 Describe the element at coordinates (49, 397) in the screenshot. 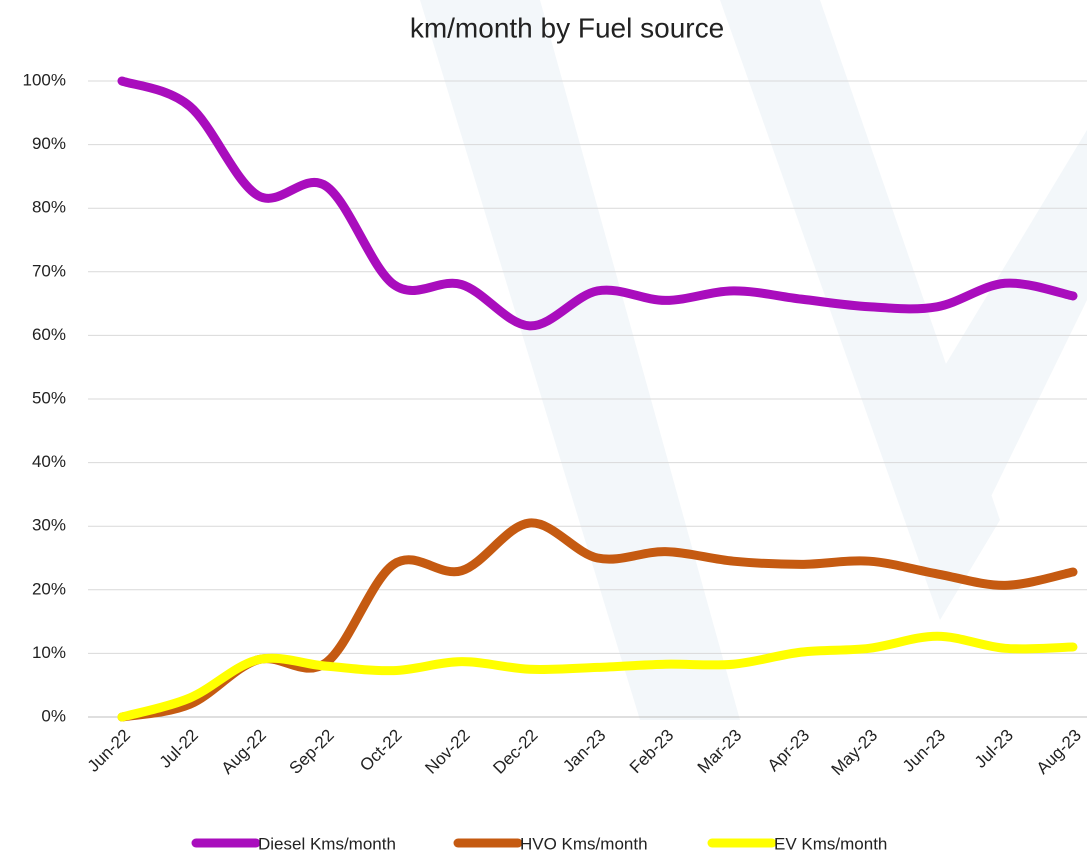

I see `y-tick-label: 50%` at that location.